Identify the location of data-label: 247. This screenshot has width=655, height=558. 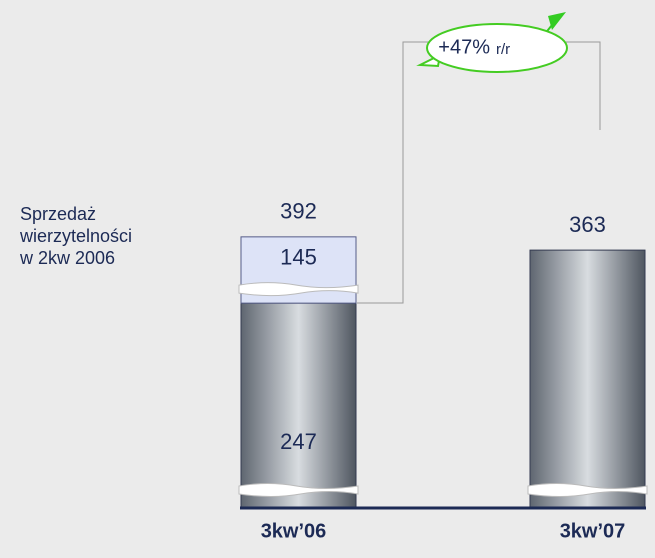
(298, 441).